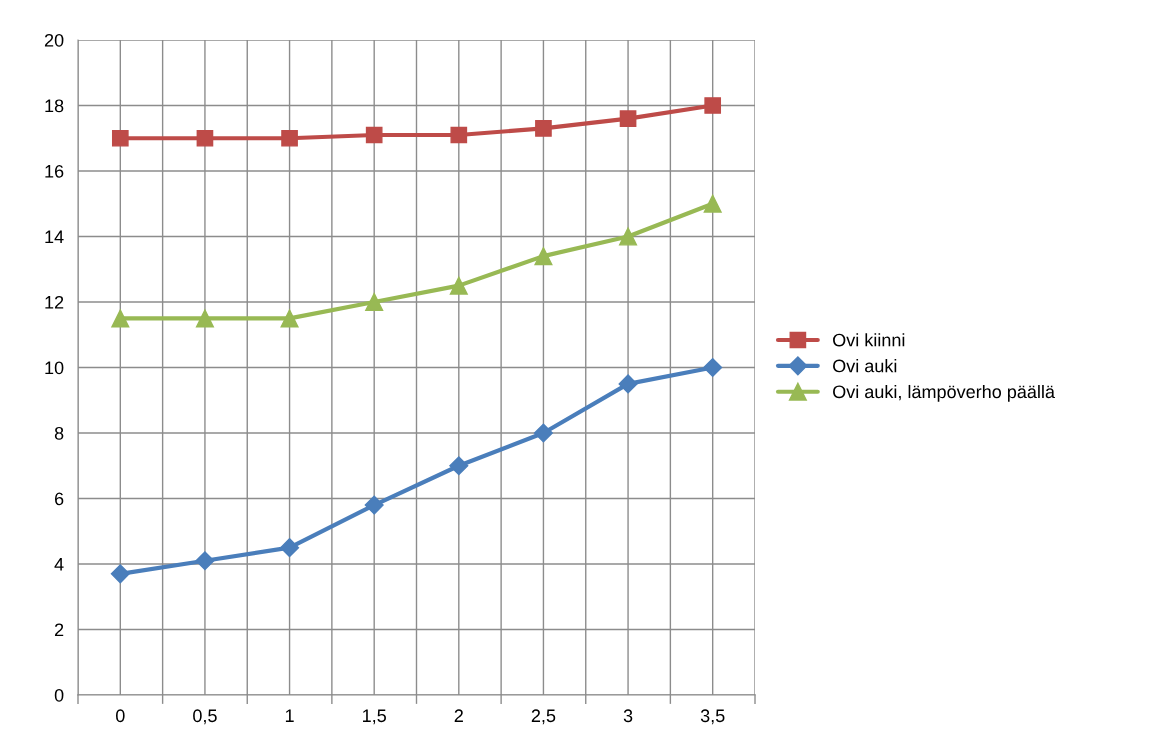  What do you see at coordinates (54, 368) in the screenshot?
I see `y-tick-label: 10` at bounding box center [54, 368].